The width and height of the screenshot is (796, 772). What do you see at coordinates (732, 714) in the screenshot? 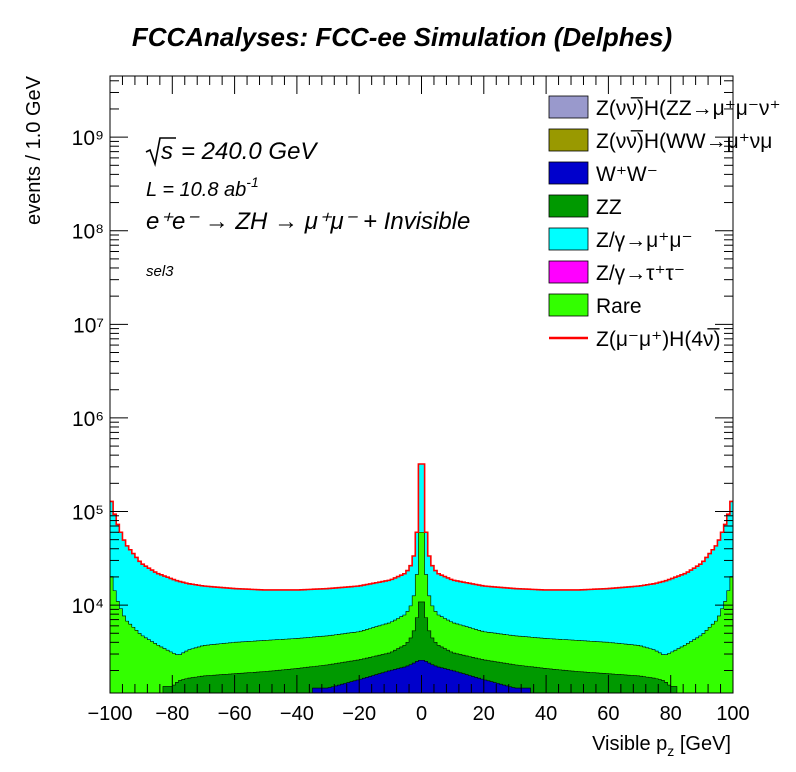
I see `x-tick-label: 100` at bounding box center [732, 714].